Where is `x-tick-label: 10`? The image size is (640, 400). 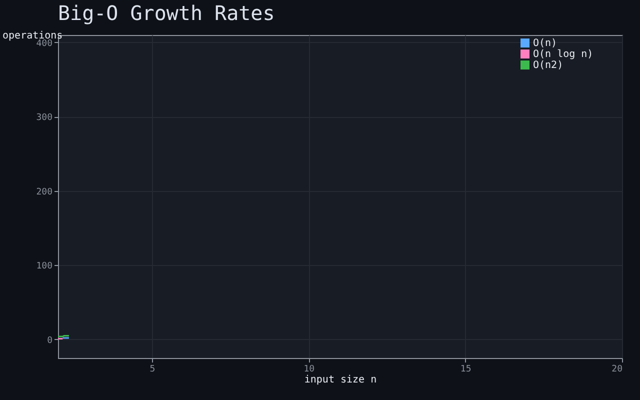
x-tick-label: 10 is located at coordinates (309, 369).